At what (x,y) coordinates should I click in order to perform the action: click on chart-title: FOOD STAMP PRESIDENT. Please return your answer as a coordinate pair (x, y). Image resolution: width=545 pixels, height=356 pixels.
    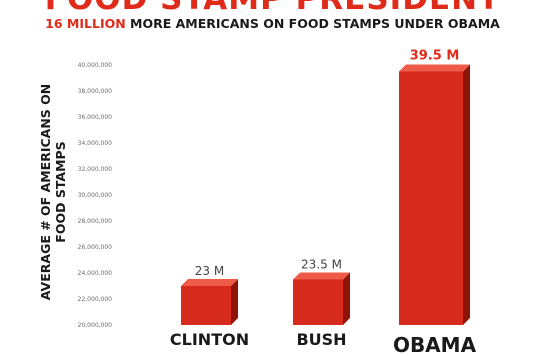
    Looking at the image, I should click on (272, 8).